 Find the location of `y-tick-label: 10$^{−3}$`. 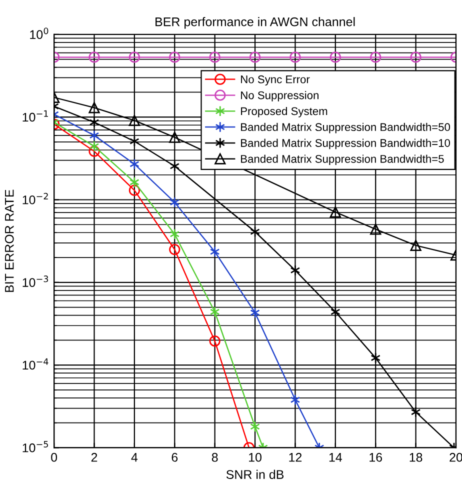

y-tick-label: 10$^{−3}$ is located at coordinates (35, 281).